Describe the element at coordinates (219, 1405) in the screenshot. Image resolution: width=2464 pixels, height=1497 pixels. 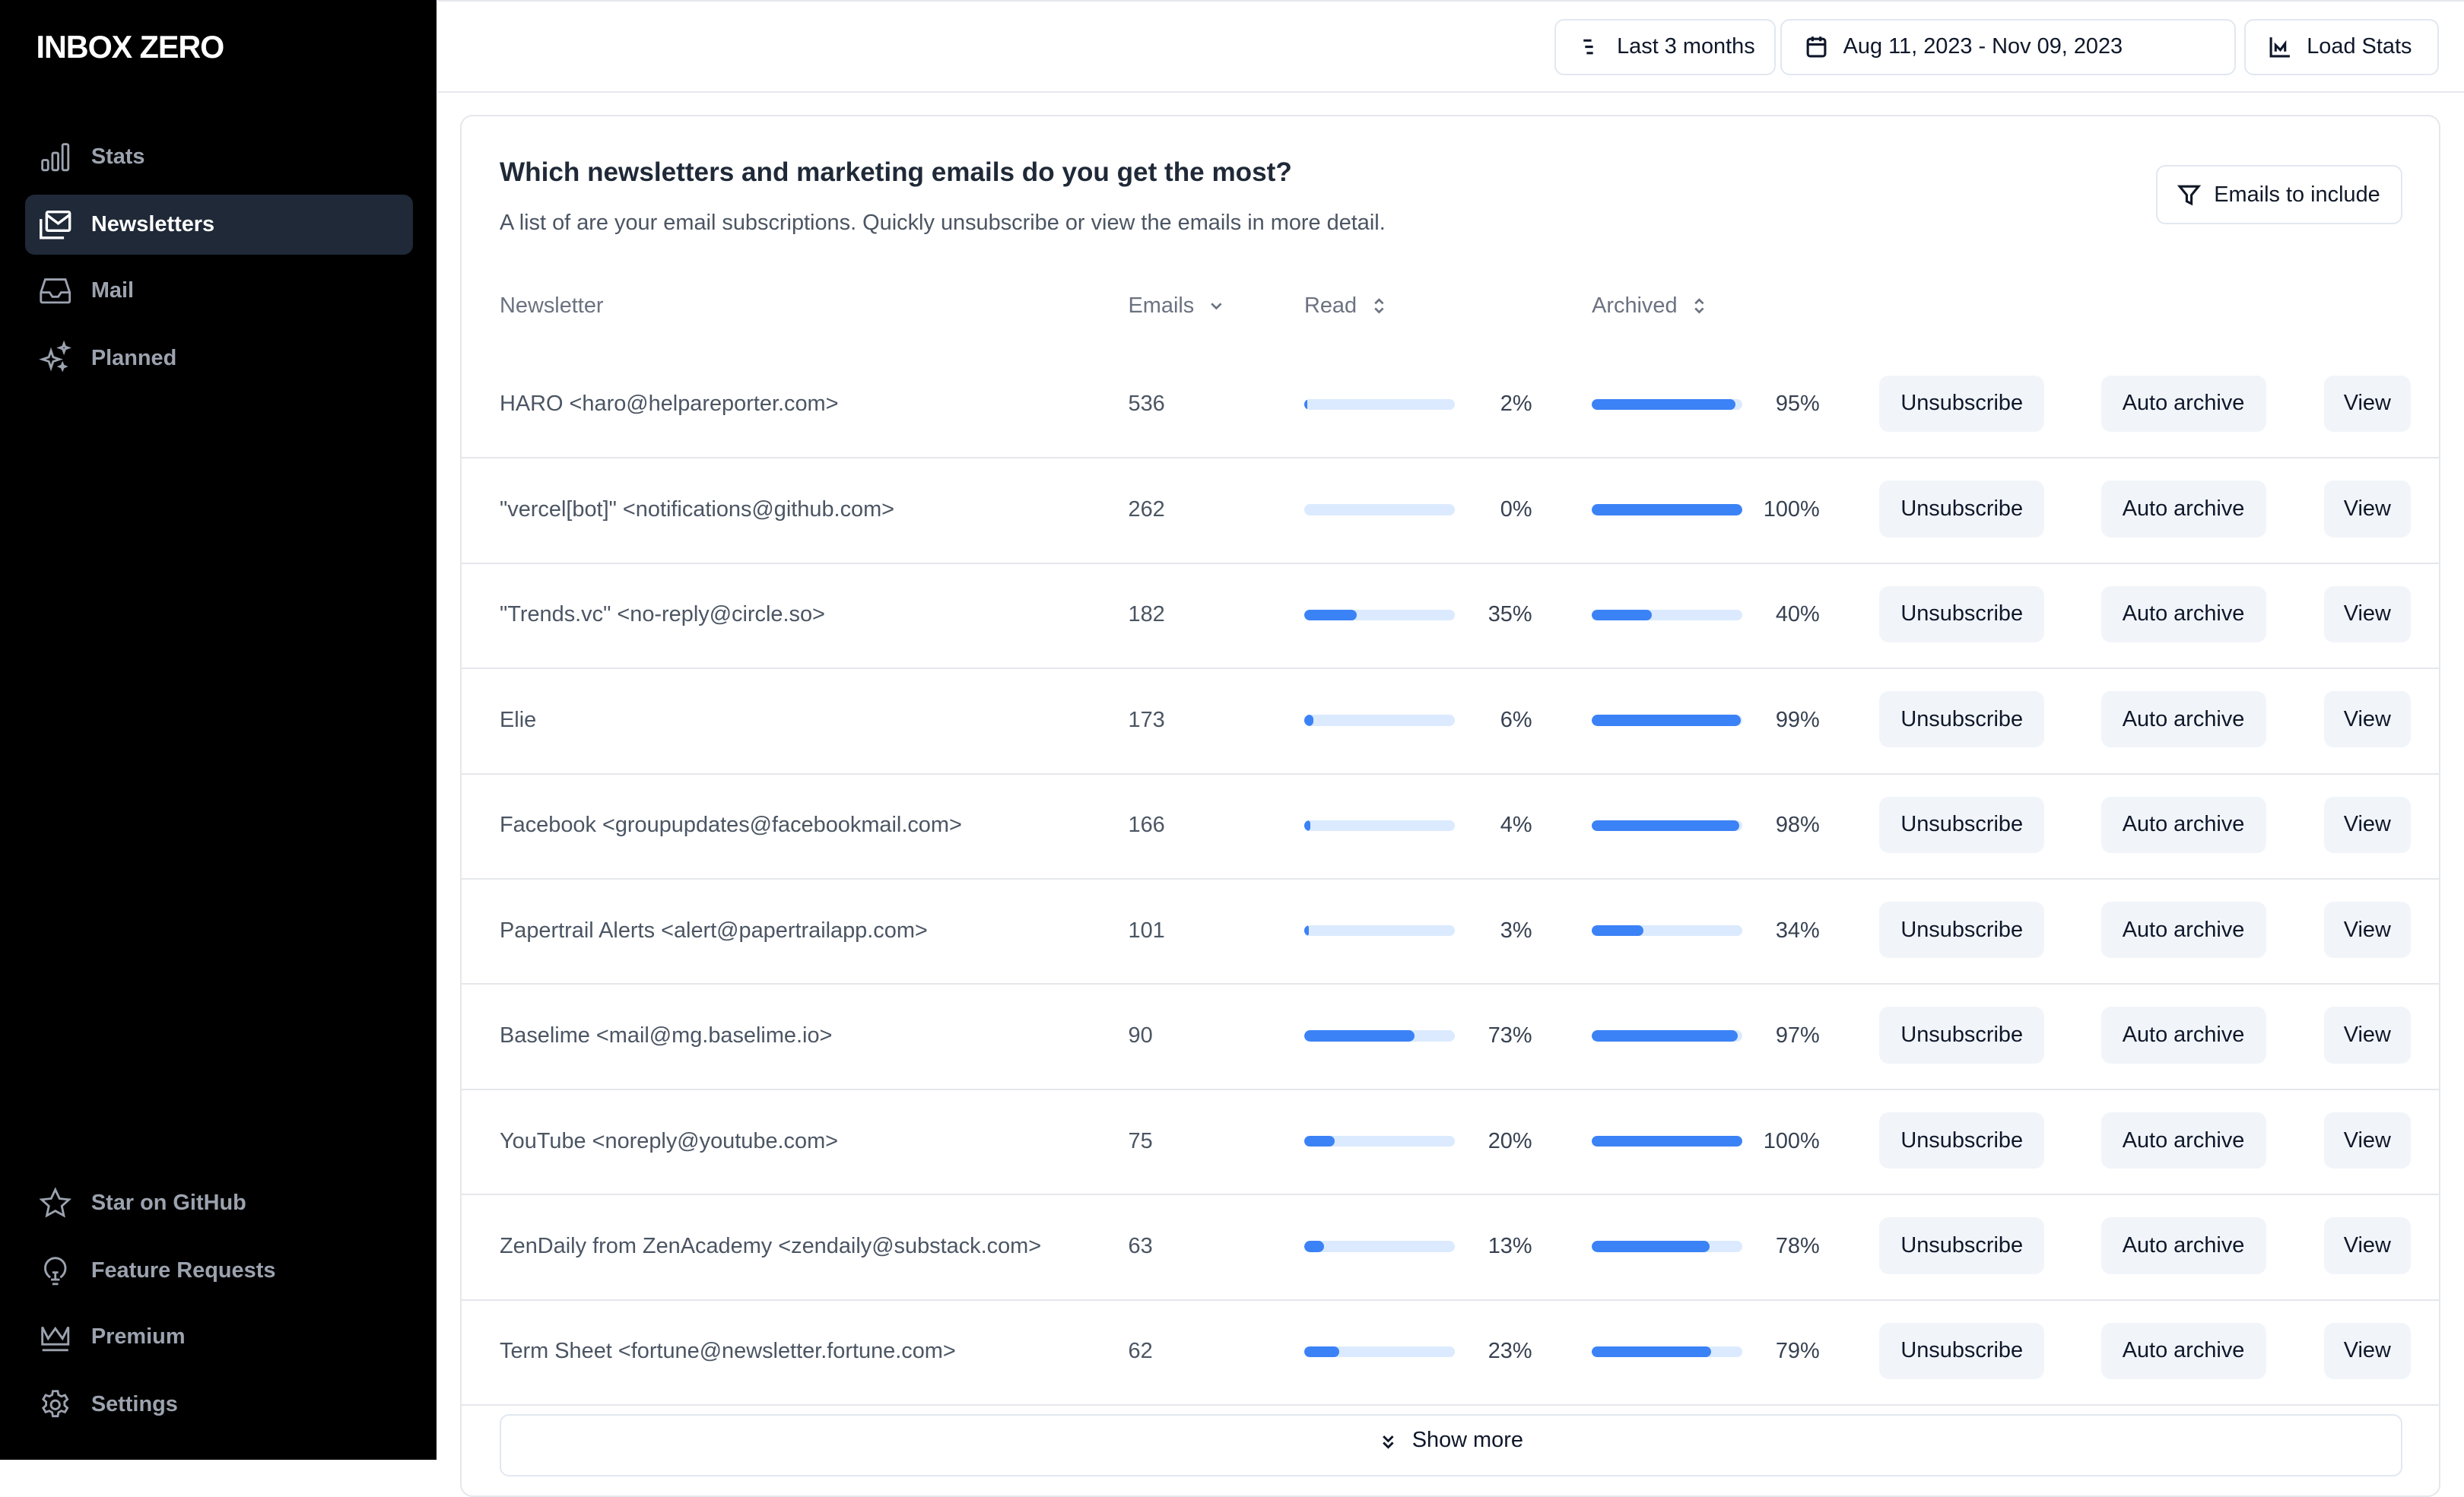
I see `sidebar-item-settings: Settings` at that location.